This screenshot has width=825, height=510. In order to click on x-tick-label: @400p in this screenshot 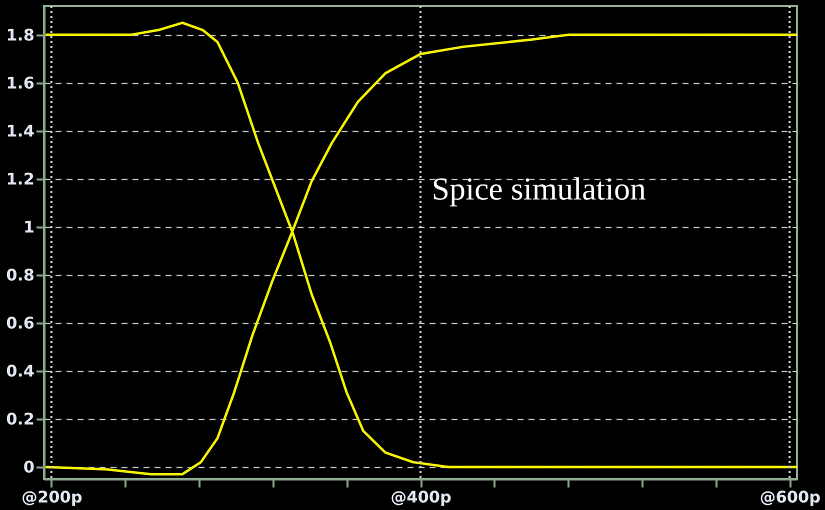, I will do `click(421, 497)`.